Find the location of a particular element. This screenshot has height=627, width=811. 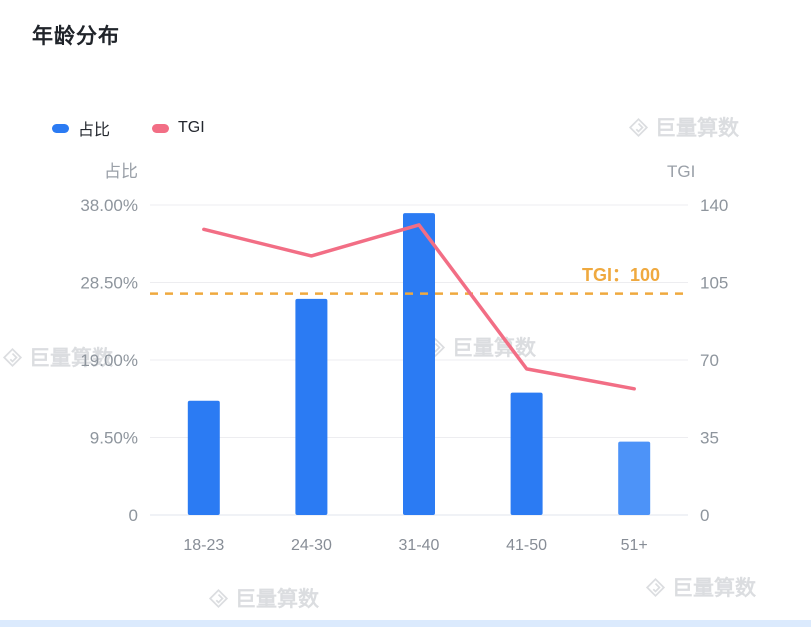

left-axis-tick-label: 28.50% is located at coordinates (109, 283).